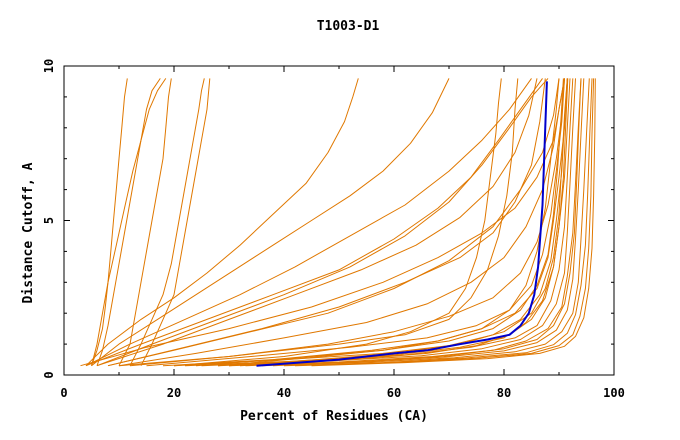  I want to click on x-tick-label: 20, so click(174, 393).